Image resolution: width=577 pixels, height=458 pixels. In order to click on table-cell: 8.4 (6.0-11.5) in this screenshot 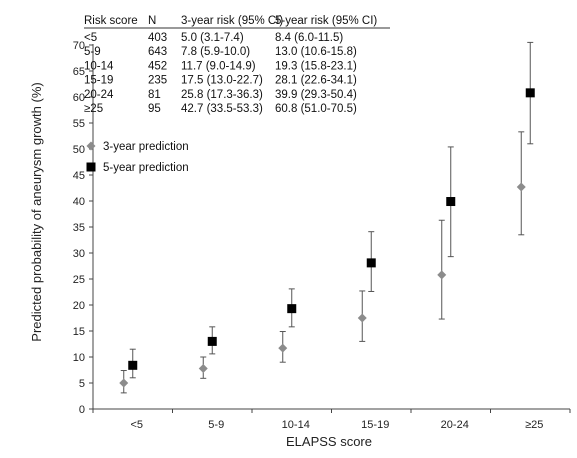, I will do `click(309, 38)`.